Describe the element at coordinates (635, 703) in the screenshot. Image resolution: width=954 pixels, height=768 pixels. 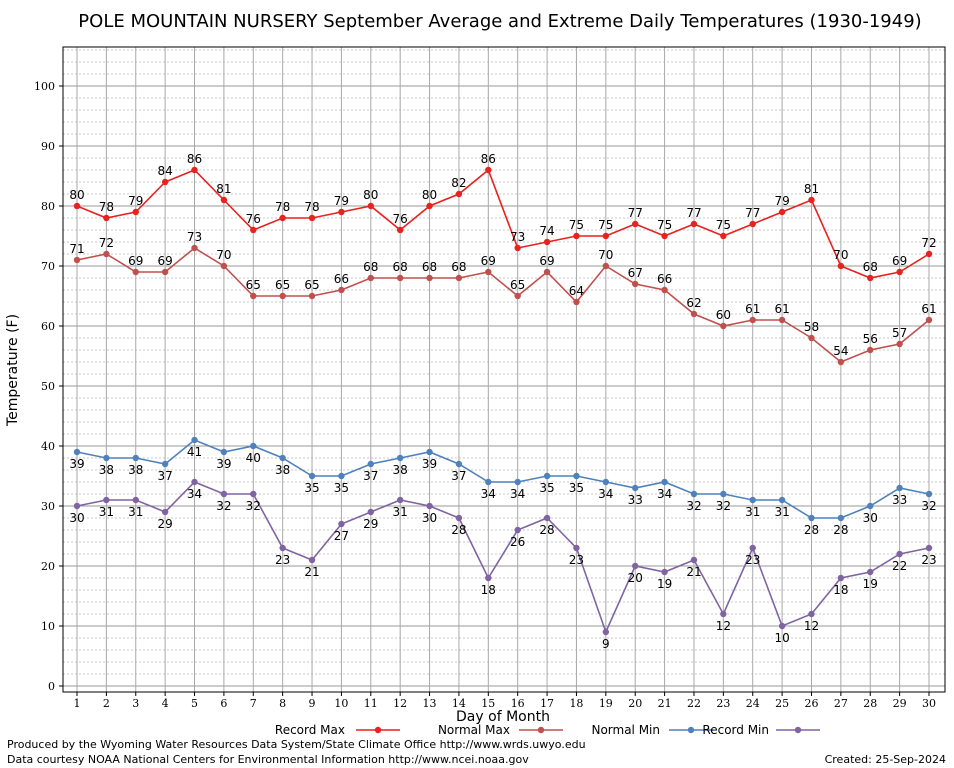
I see `x-tick-label: 20` at that location.